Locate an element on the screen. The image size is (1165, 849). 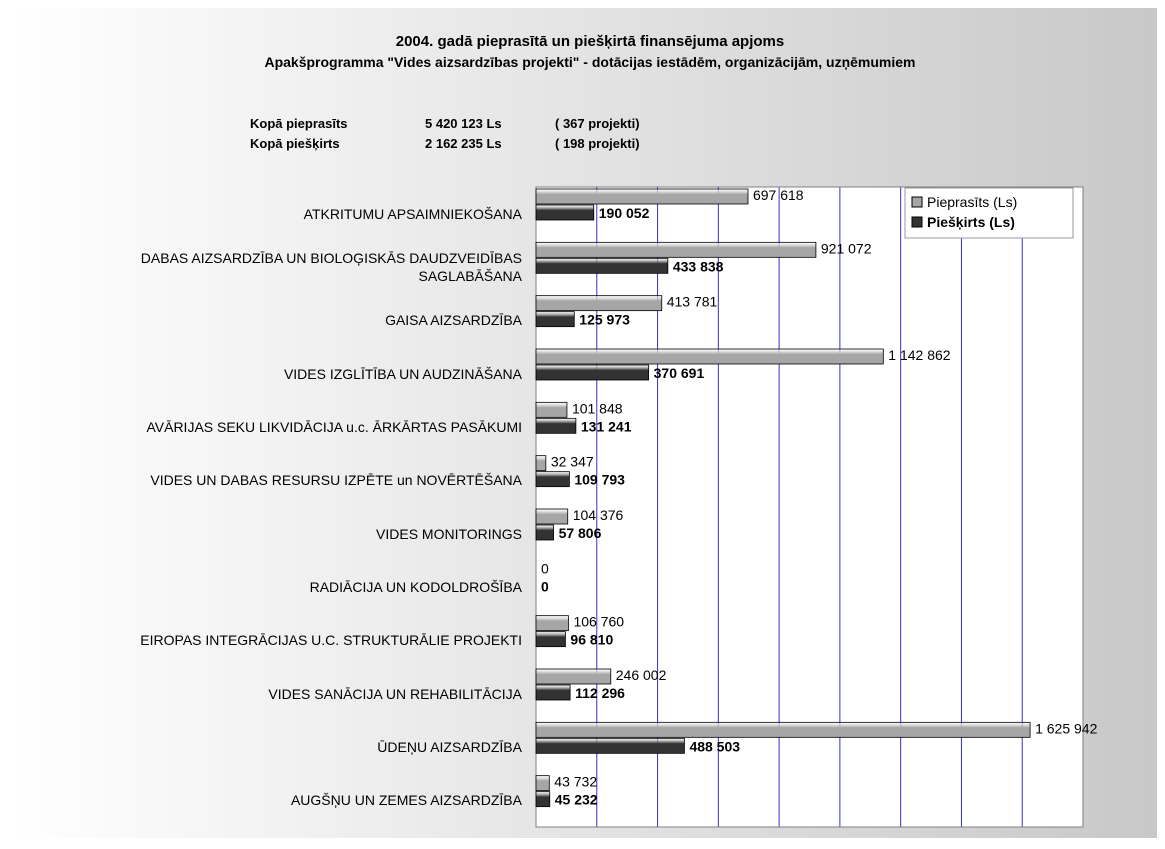
summary-text: Kopā pieprasīts is located at coordinates (299, 123).